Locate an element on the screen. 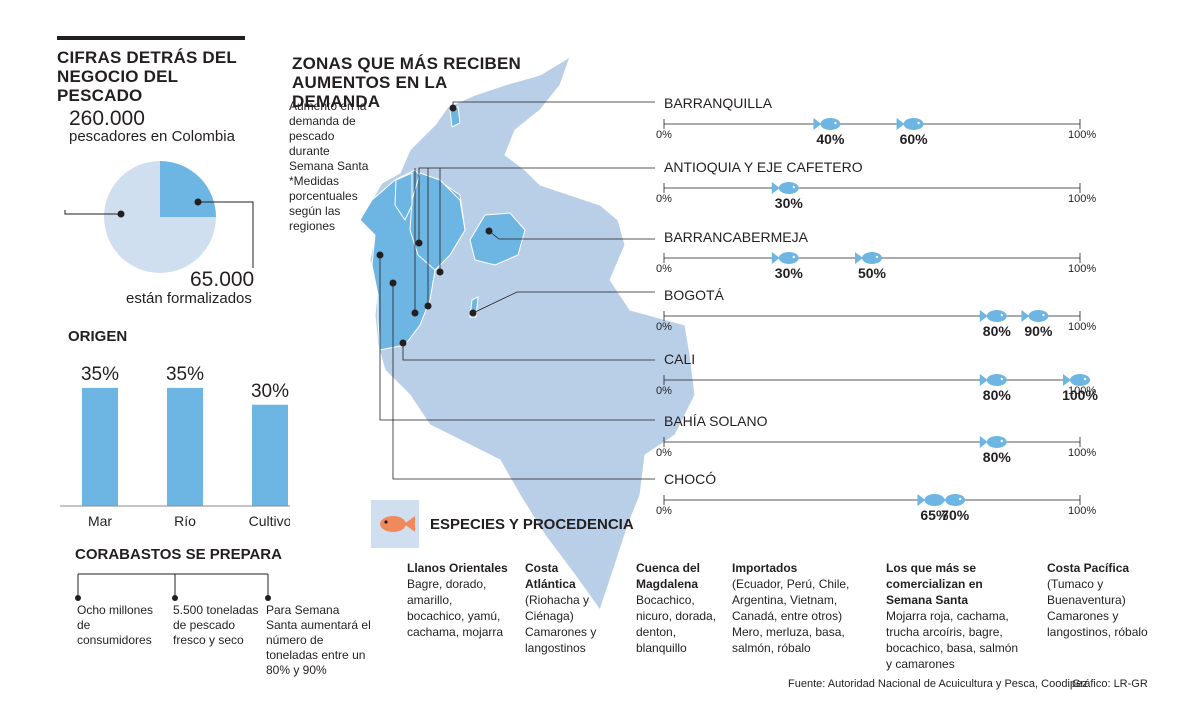 The height and width of the screenshot is (722, 1200). species-column-head: Importados is located at coordinates (765, 568).